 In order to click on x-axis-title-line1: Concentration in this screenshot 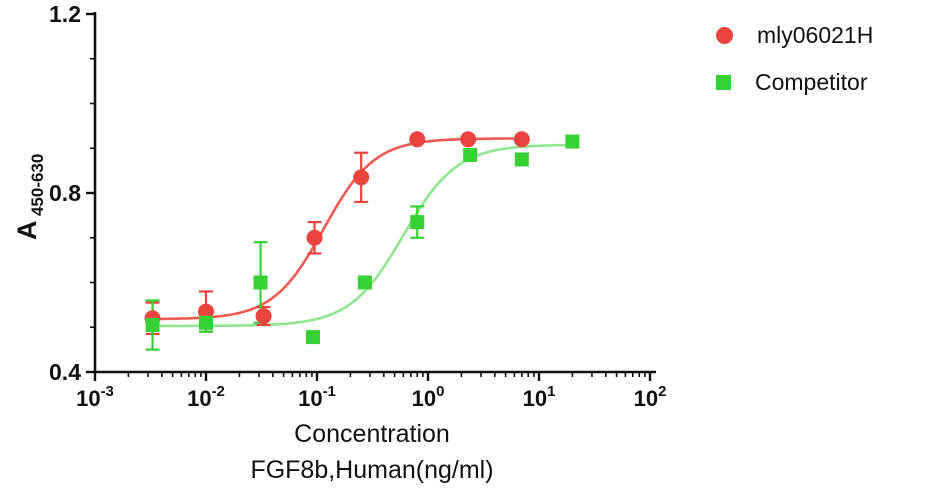, I will do `click(372, 434)`.